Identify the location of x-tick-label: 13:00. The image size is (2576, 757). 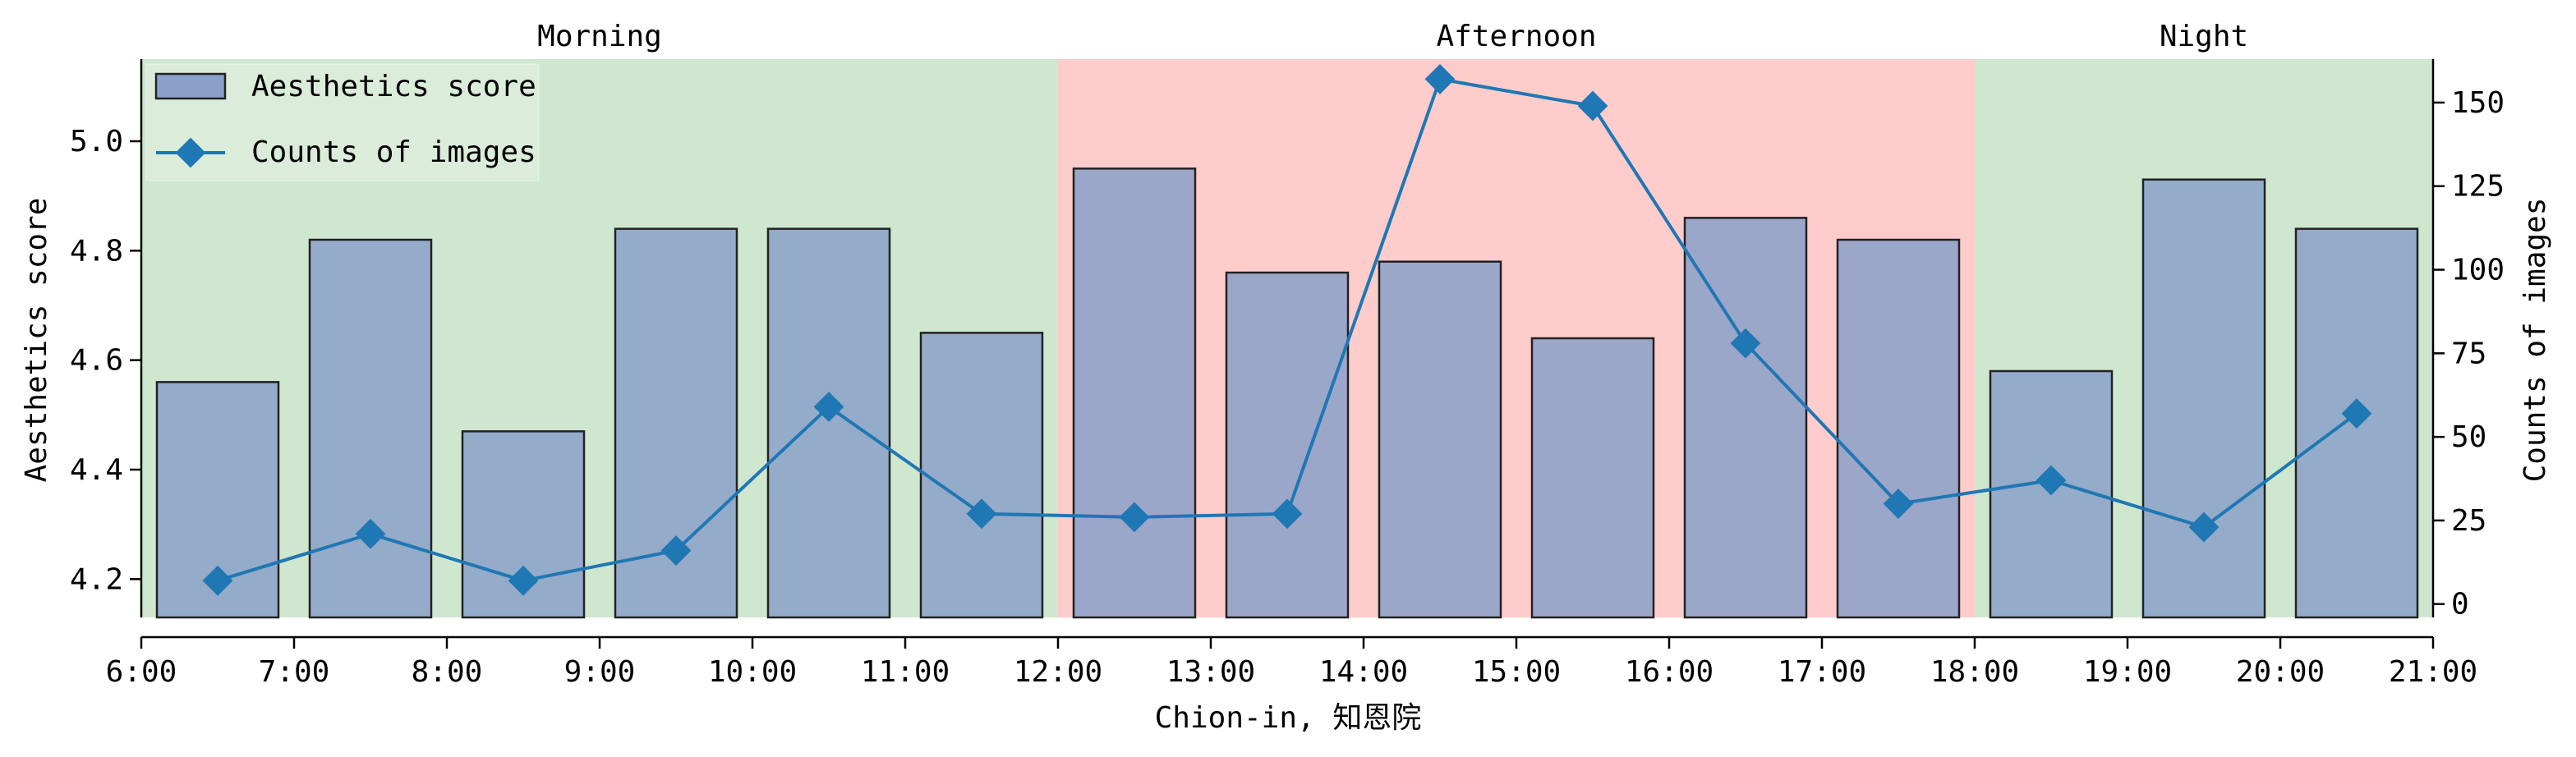
(1210, 672).